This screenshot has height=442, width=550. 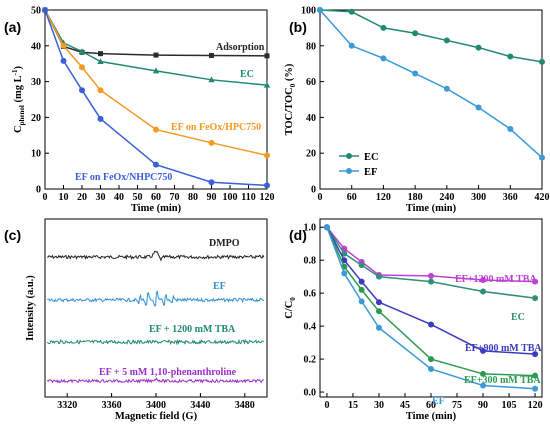 I want to click on d-y-tick-label: 0.8, so click(x=310, y=261).